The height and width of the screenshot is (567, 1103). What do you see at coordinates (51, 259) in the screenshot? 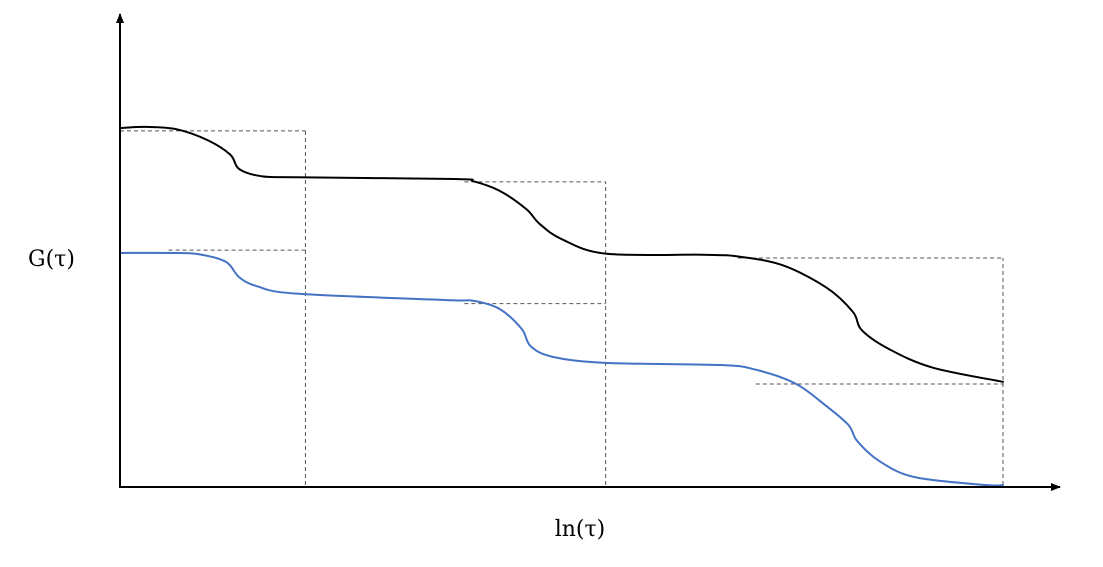
I see `y-axis-label: G(τ)` at bounding box center [51, 259].